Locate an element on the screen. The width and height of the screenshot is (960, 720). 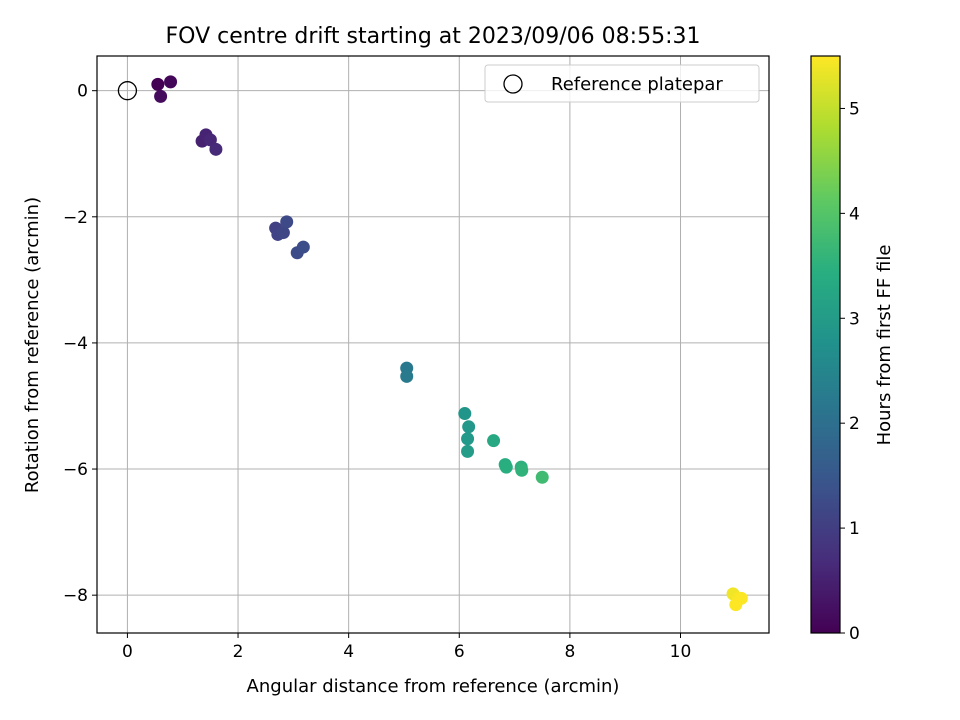
x-tick-label: 4 is located at coordinates (348, 652).